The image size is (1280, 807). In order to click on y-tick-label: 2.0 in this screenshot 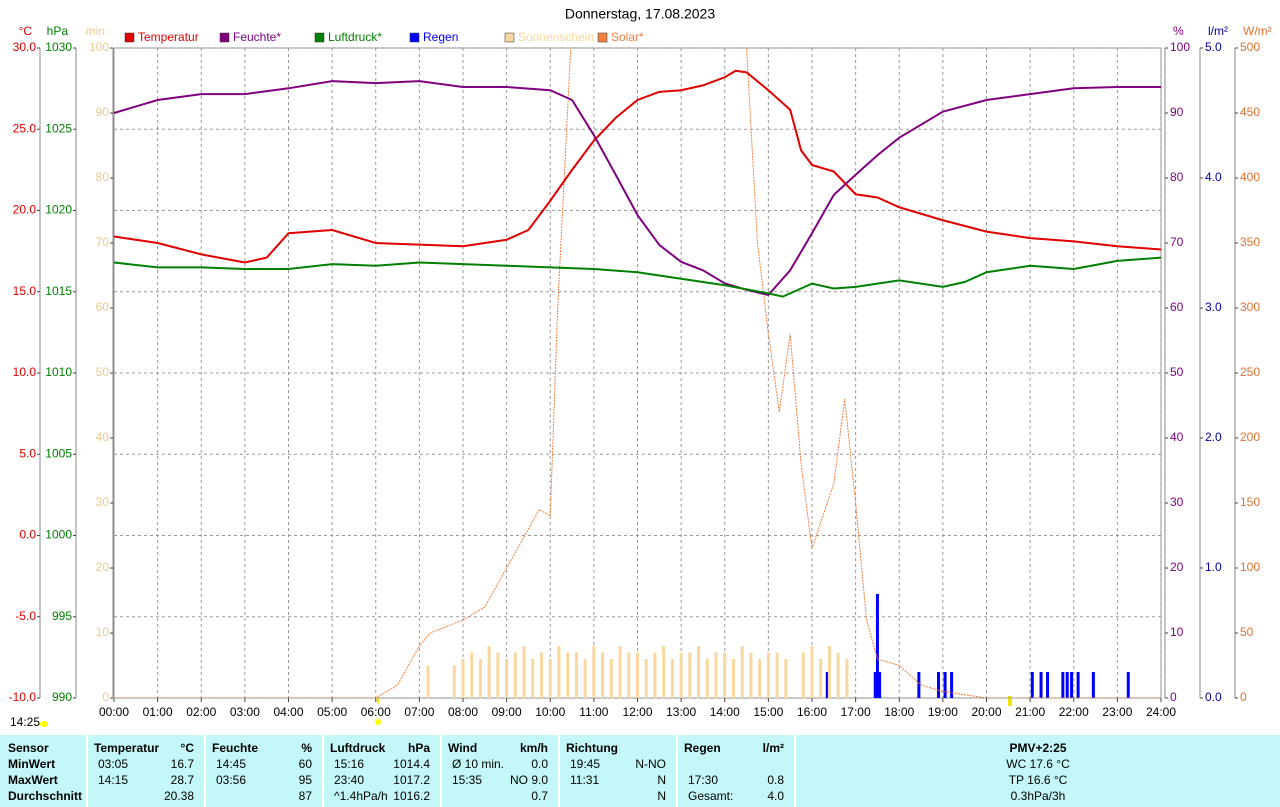, I will do `click(1213, 437)`.